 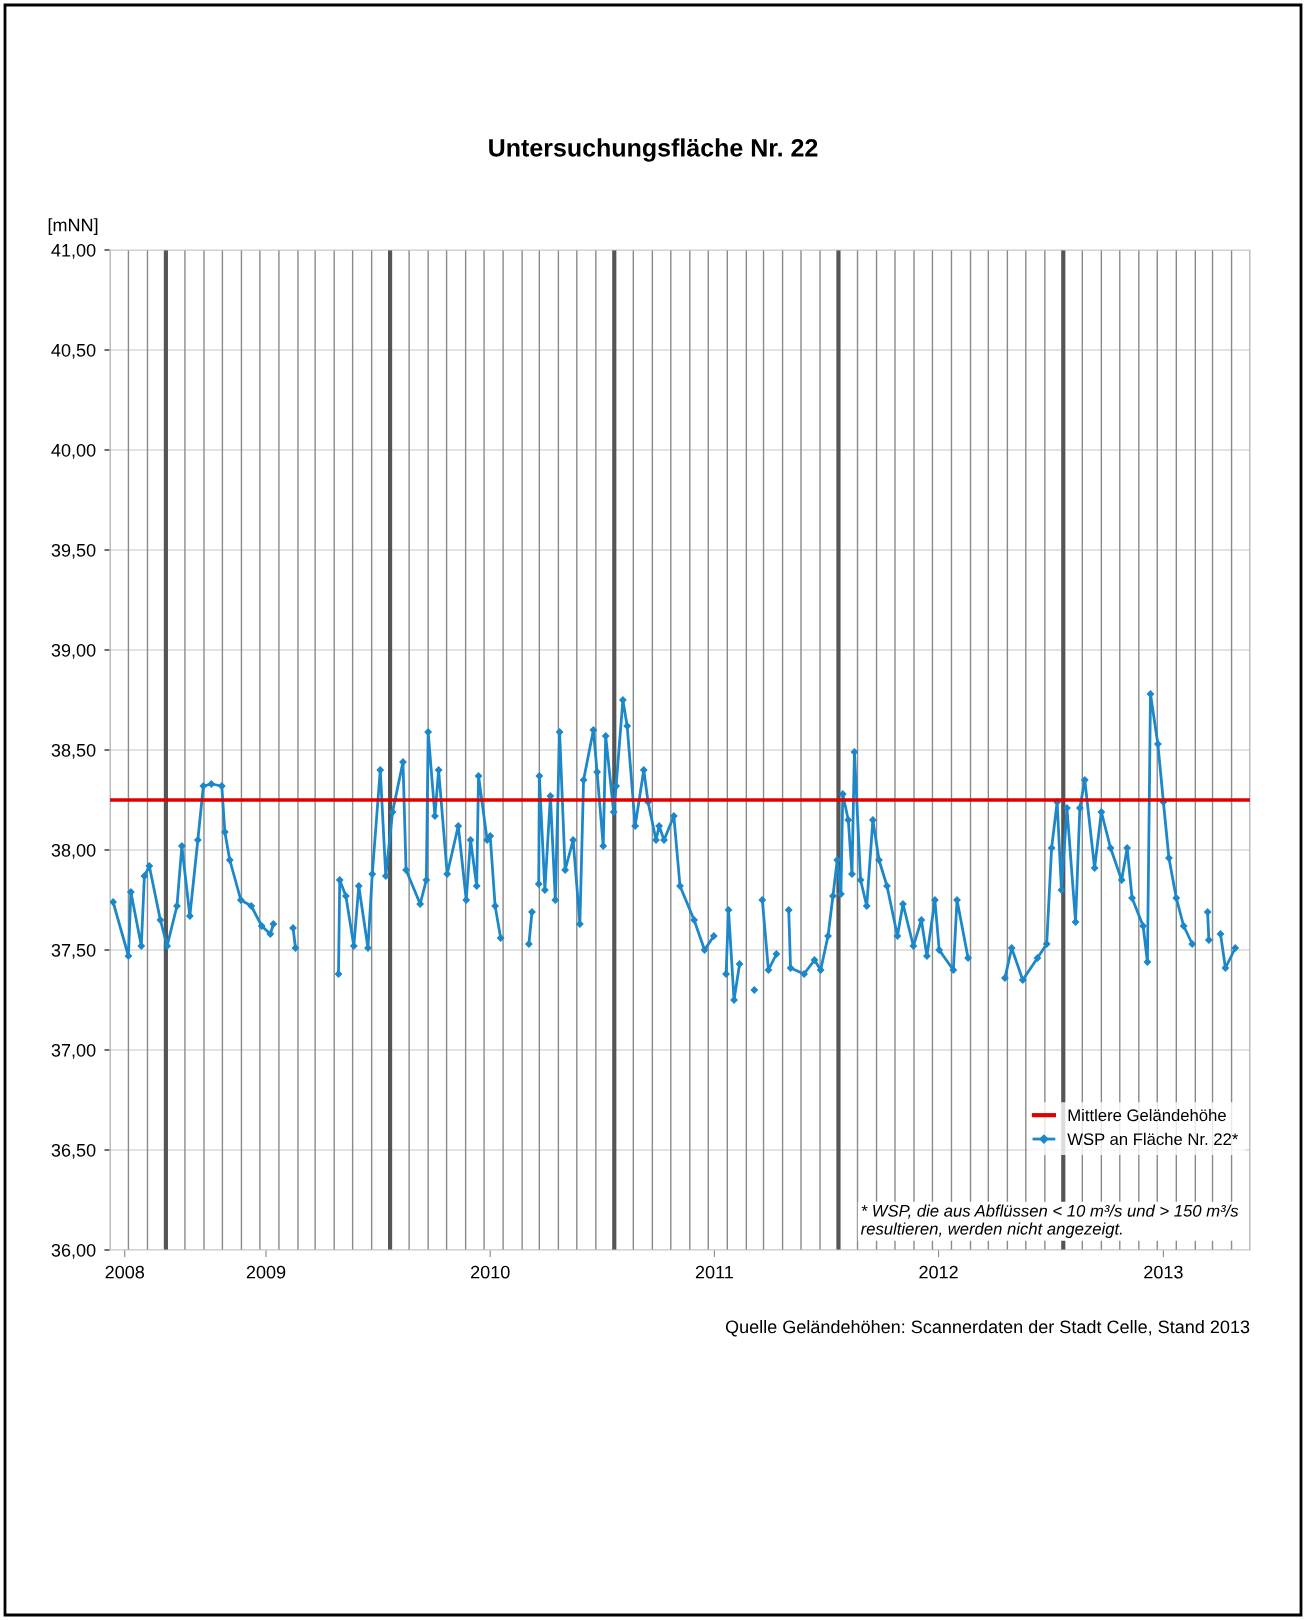 I want to click on x-tick-label: 2013, so click(x=1163, y=1272).